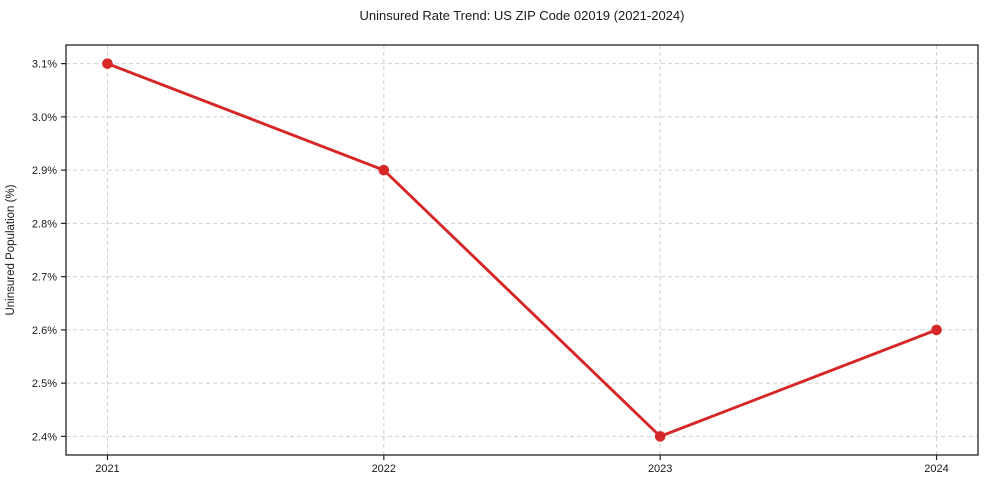 Image resolution: width=989 pixels, height=490 pixels. Describe the element at coordinates (107, 469) in the screenshot. I see `x-tick-label: 2021` at that location.